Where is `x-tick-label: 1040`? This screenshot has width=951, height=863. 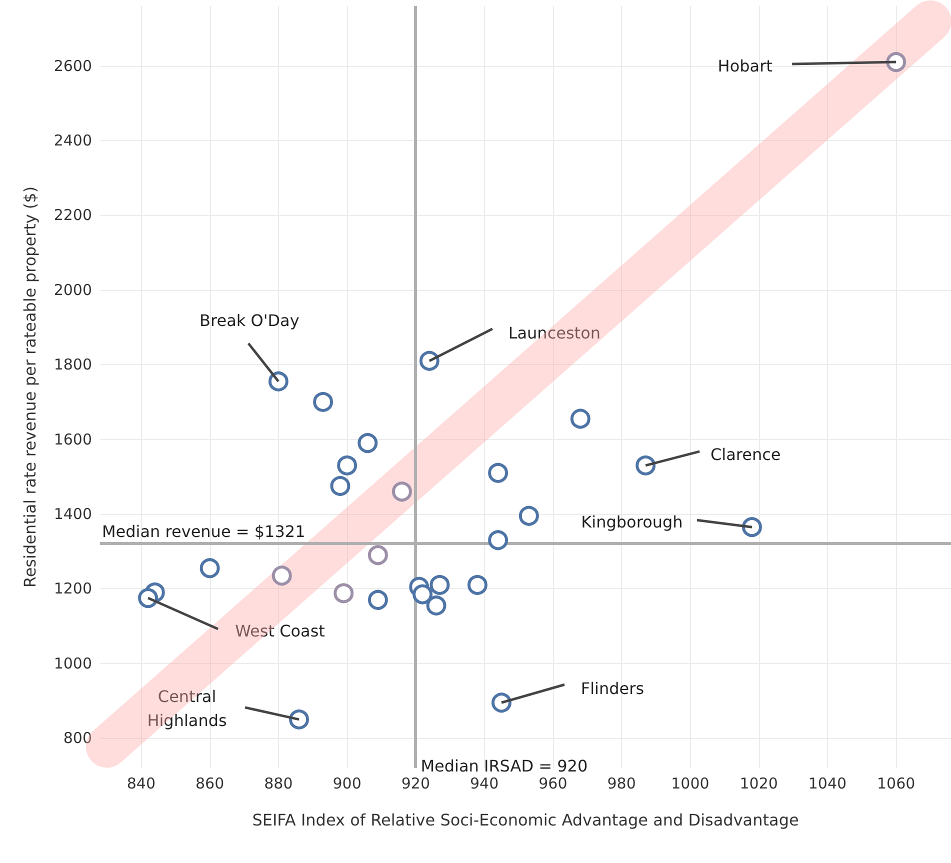 x-tick-label: 1040 is located at coordinates (827, 783).